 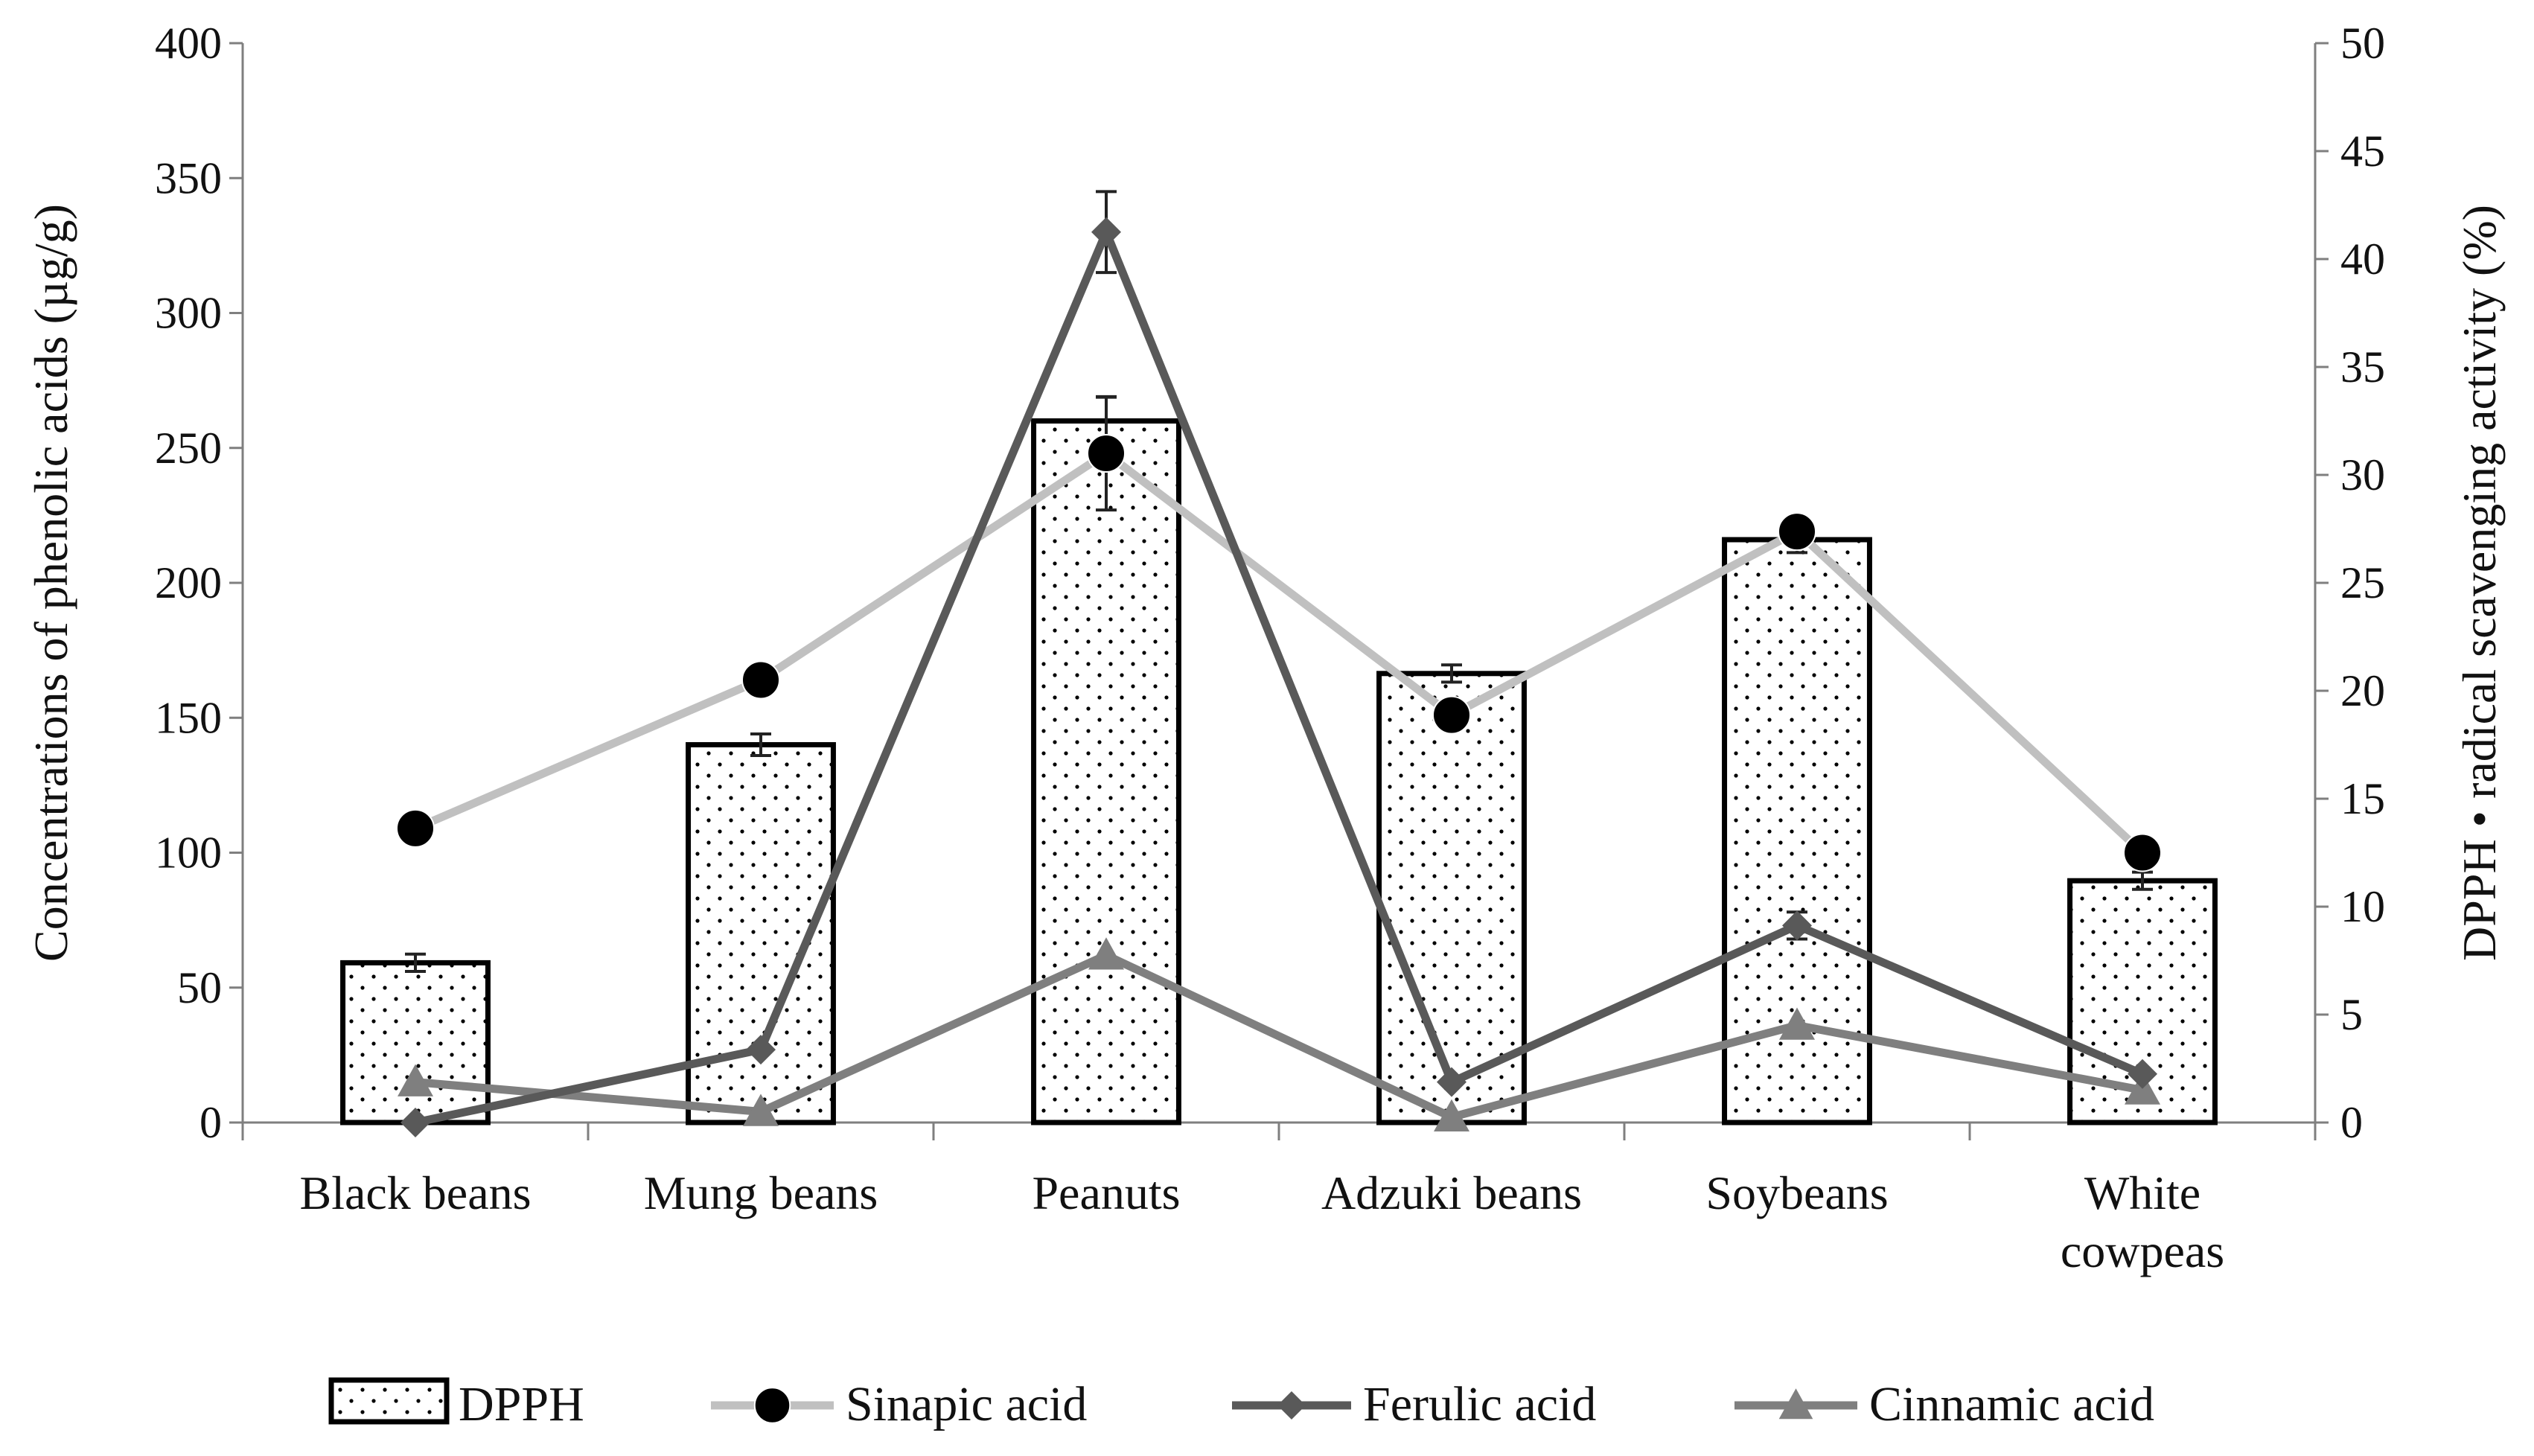 What do you see at coordinates (1479, 1404) in the screenshot?
I see `legend-label: Ferulic acid` at bounding box center [1479, 1404].